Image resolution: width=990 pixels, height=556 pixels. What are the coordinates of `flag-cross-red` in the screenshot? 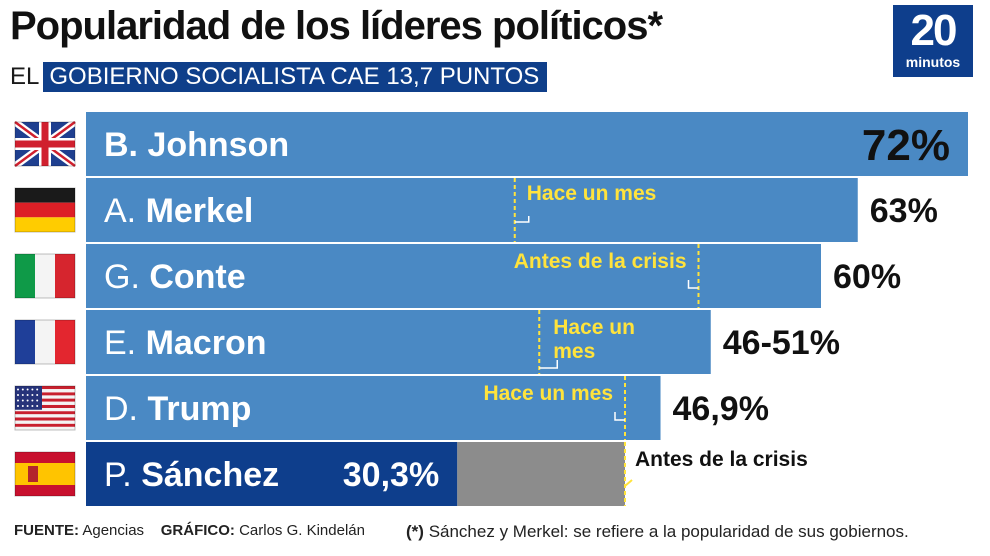 It's located at (45, 144).